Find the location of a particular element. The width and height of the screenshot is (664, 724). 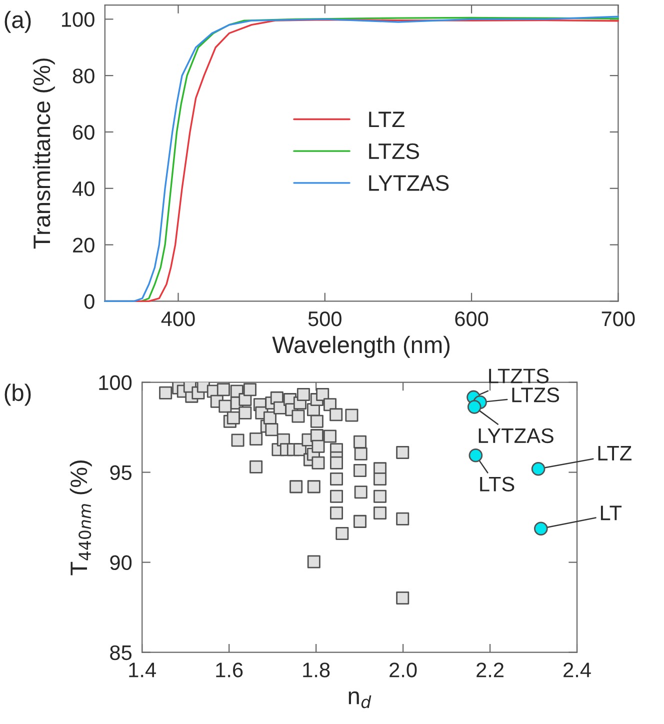

legend-label: LTZ is located at coordinates (386, 120).